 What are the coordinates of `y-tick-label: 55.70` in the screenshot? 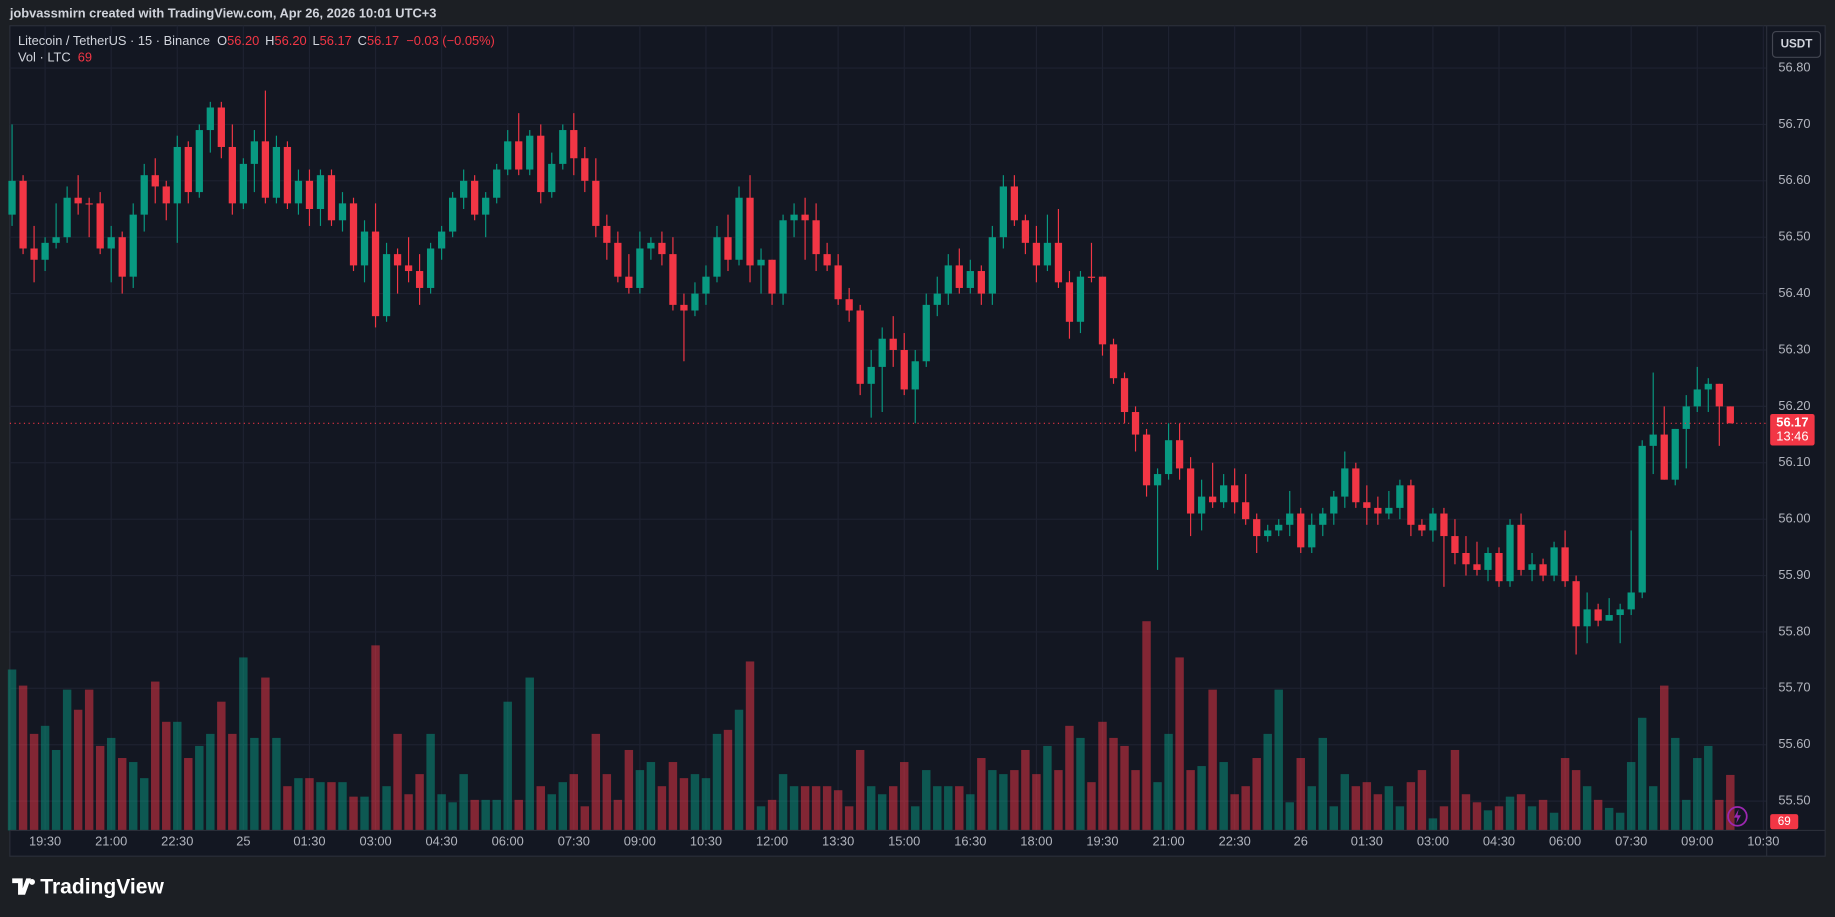 It's located at (1794, 687).